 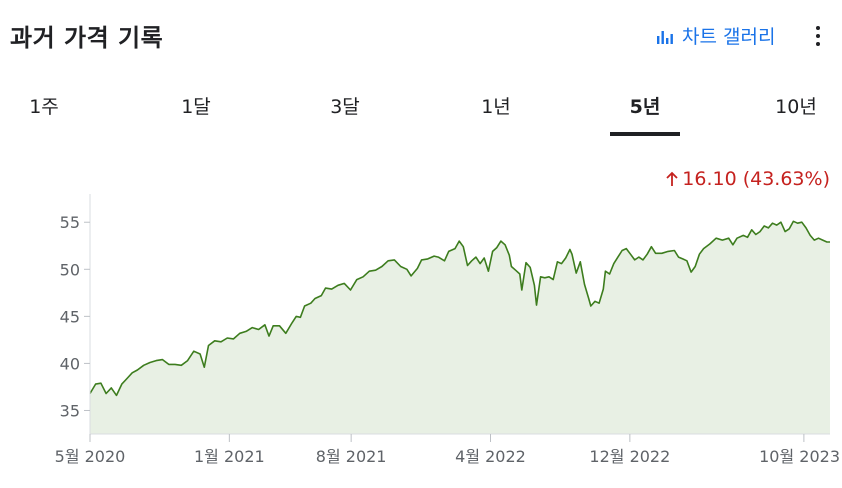 What do you see at coordinates (70, 222) in the screenshot?
I see `y-tick-label: 55` at bounding box center [70, 222].